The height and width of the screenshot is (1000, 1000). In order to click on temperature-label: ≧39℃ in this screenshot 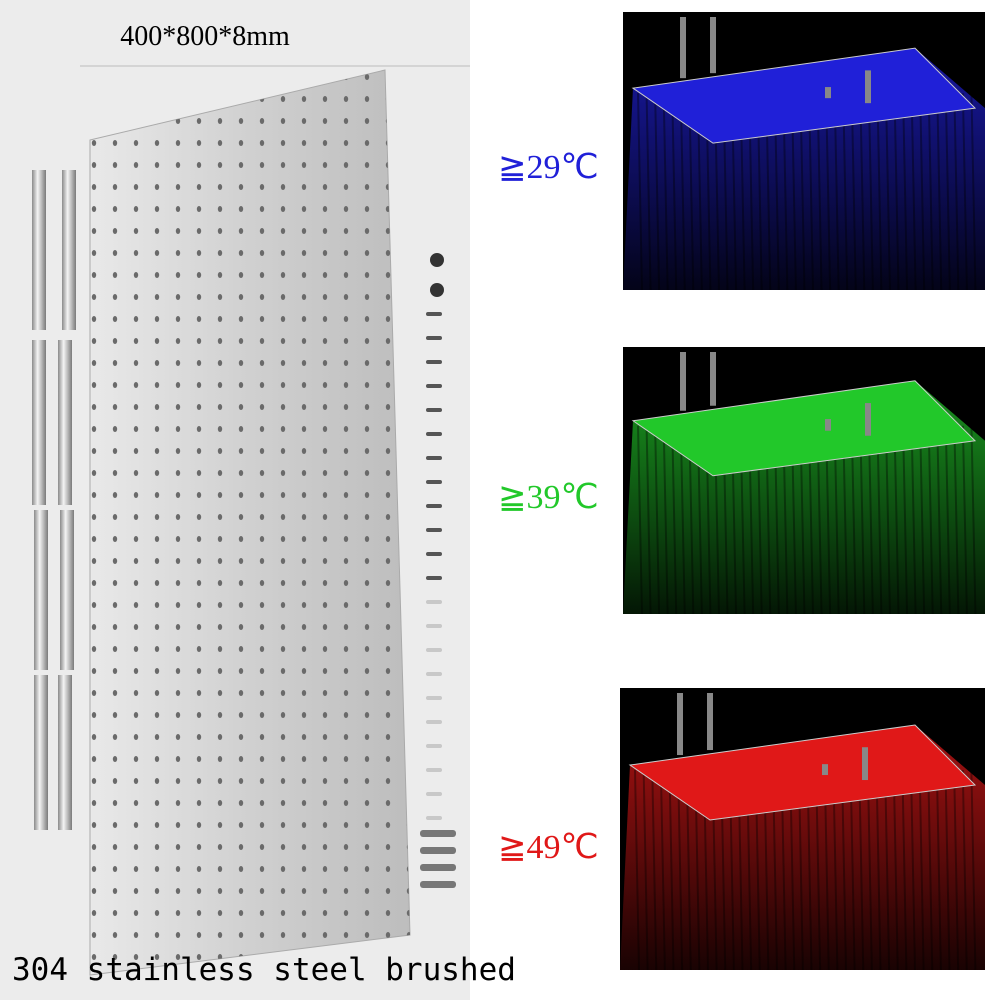, I will do `click(548, 497)`.